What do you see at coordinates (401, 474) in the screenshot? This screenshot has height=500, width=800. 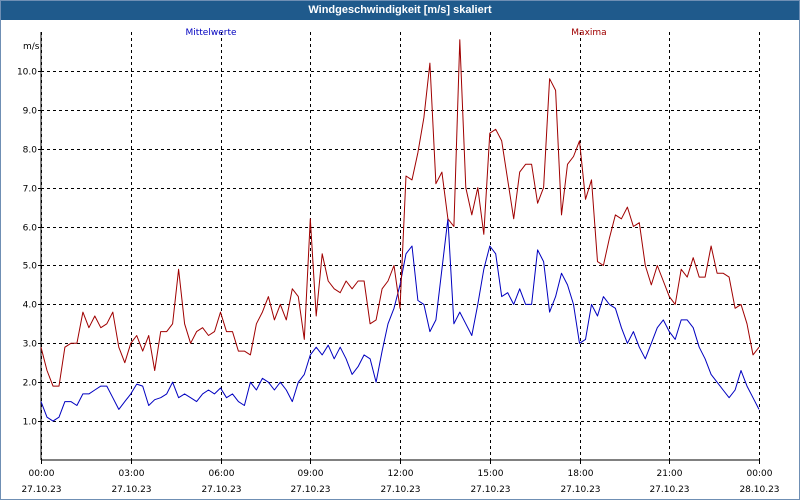 I see `x-tick-time-label: 12:00` at bounding box center [401, 474].